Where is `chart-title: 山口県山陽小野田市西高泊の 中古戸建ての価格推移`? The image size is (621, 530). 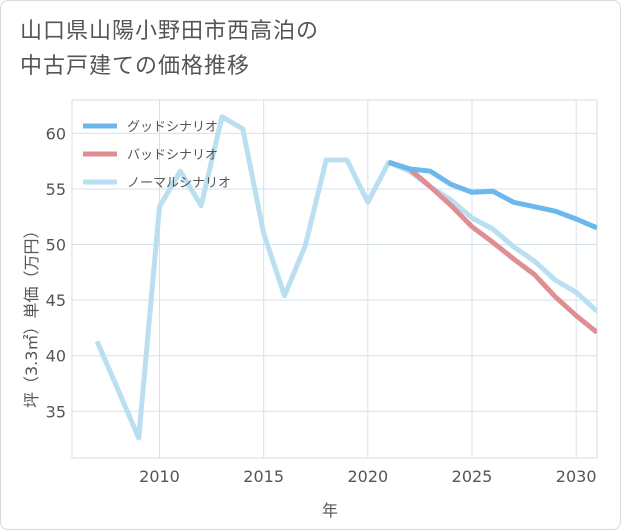 chart-title: 山口県山陽小野田市西高泊の 中古戸建ての価格推移 is located at coordinates (300, 49).